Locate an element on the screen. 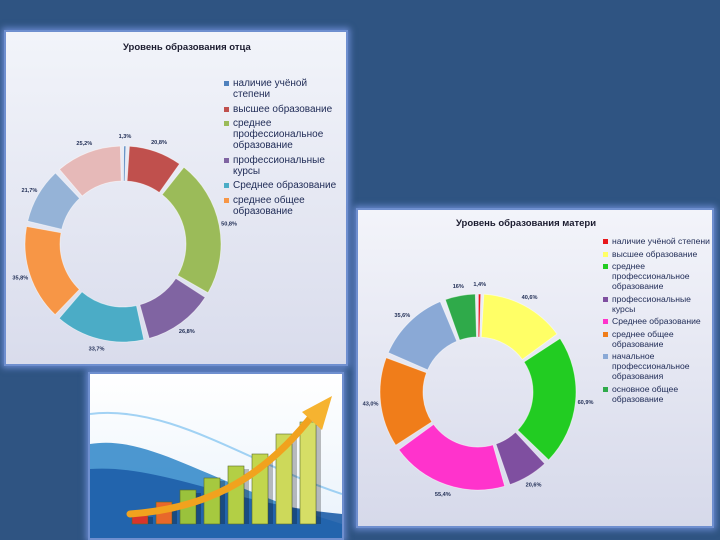 The width and height of the screenshot is (720, 540). data-label: 16% is located at coordinates (458, 287).